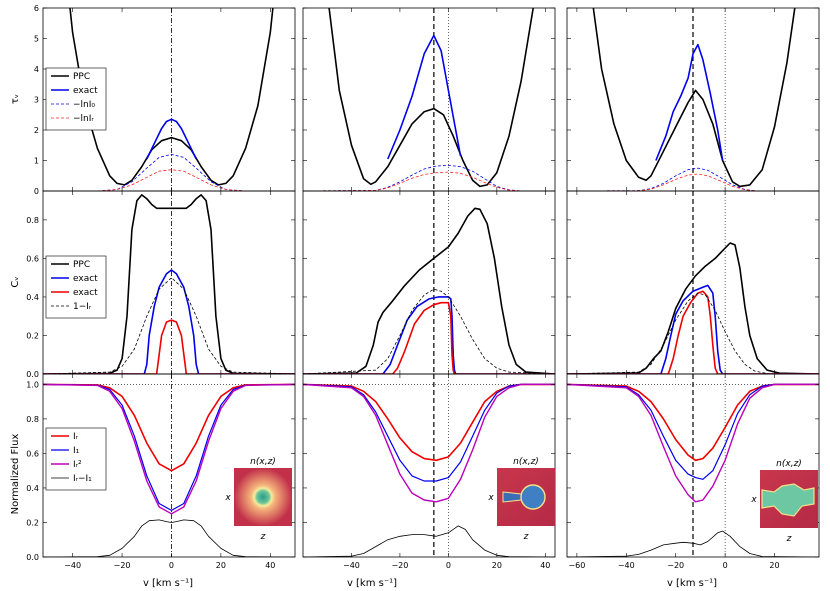 The width and height of the screenshot is (830, 591). I want to click on legend-label: Iᵣ², so click(77, 465).